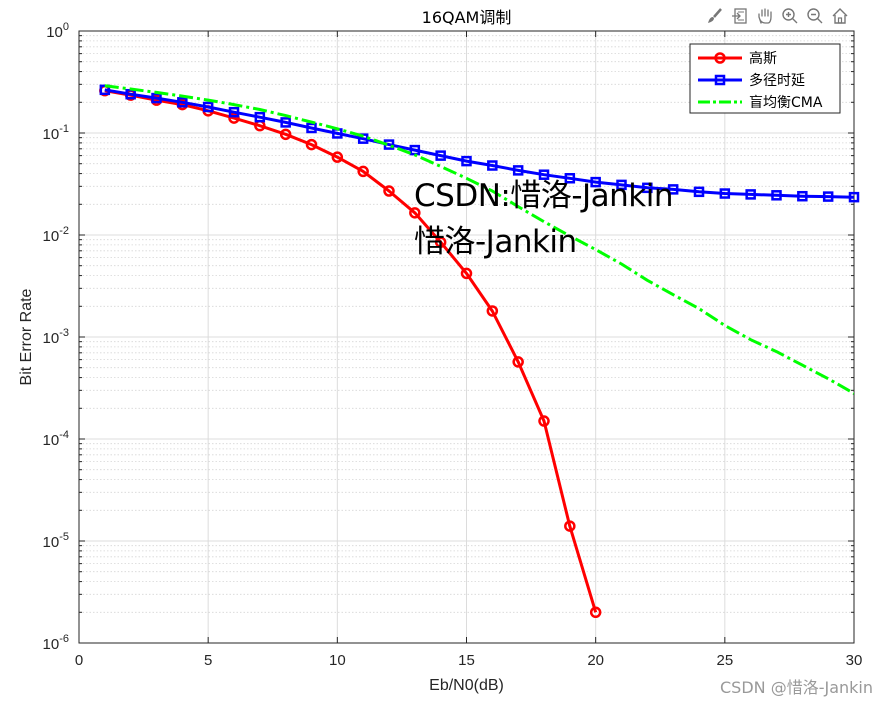 This screenshot has width=887, height=704. I want to click on x-tick-label: 10, so click(337, 660).